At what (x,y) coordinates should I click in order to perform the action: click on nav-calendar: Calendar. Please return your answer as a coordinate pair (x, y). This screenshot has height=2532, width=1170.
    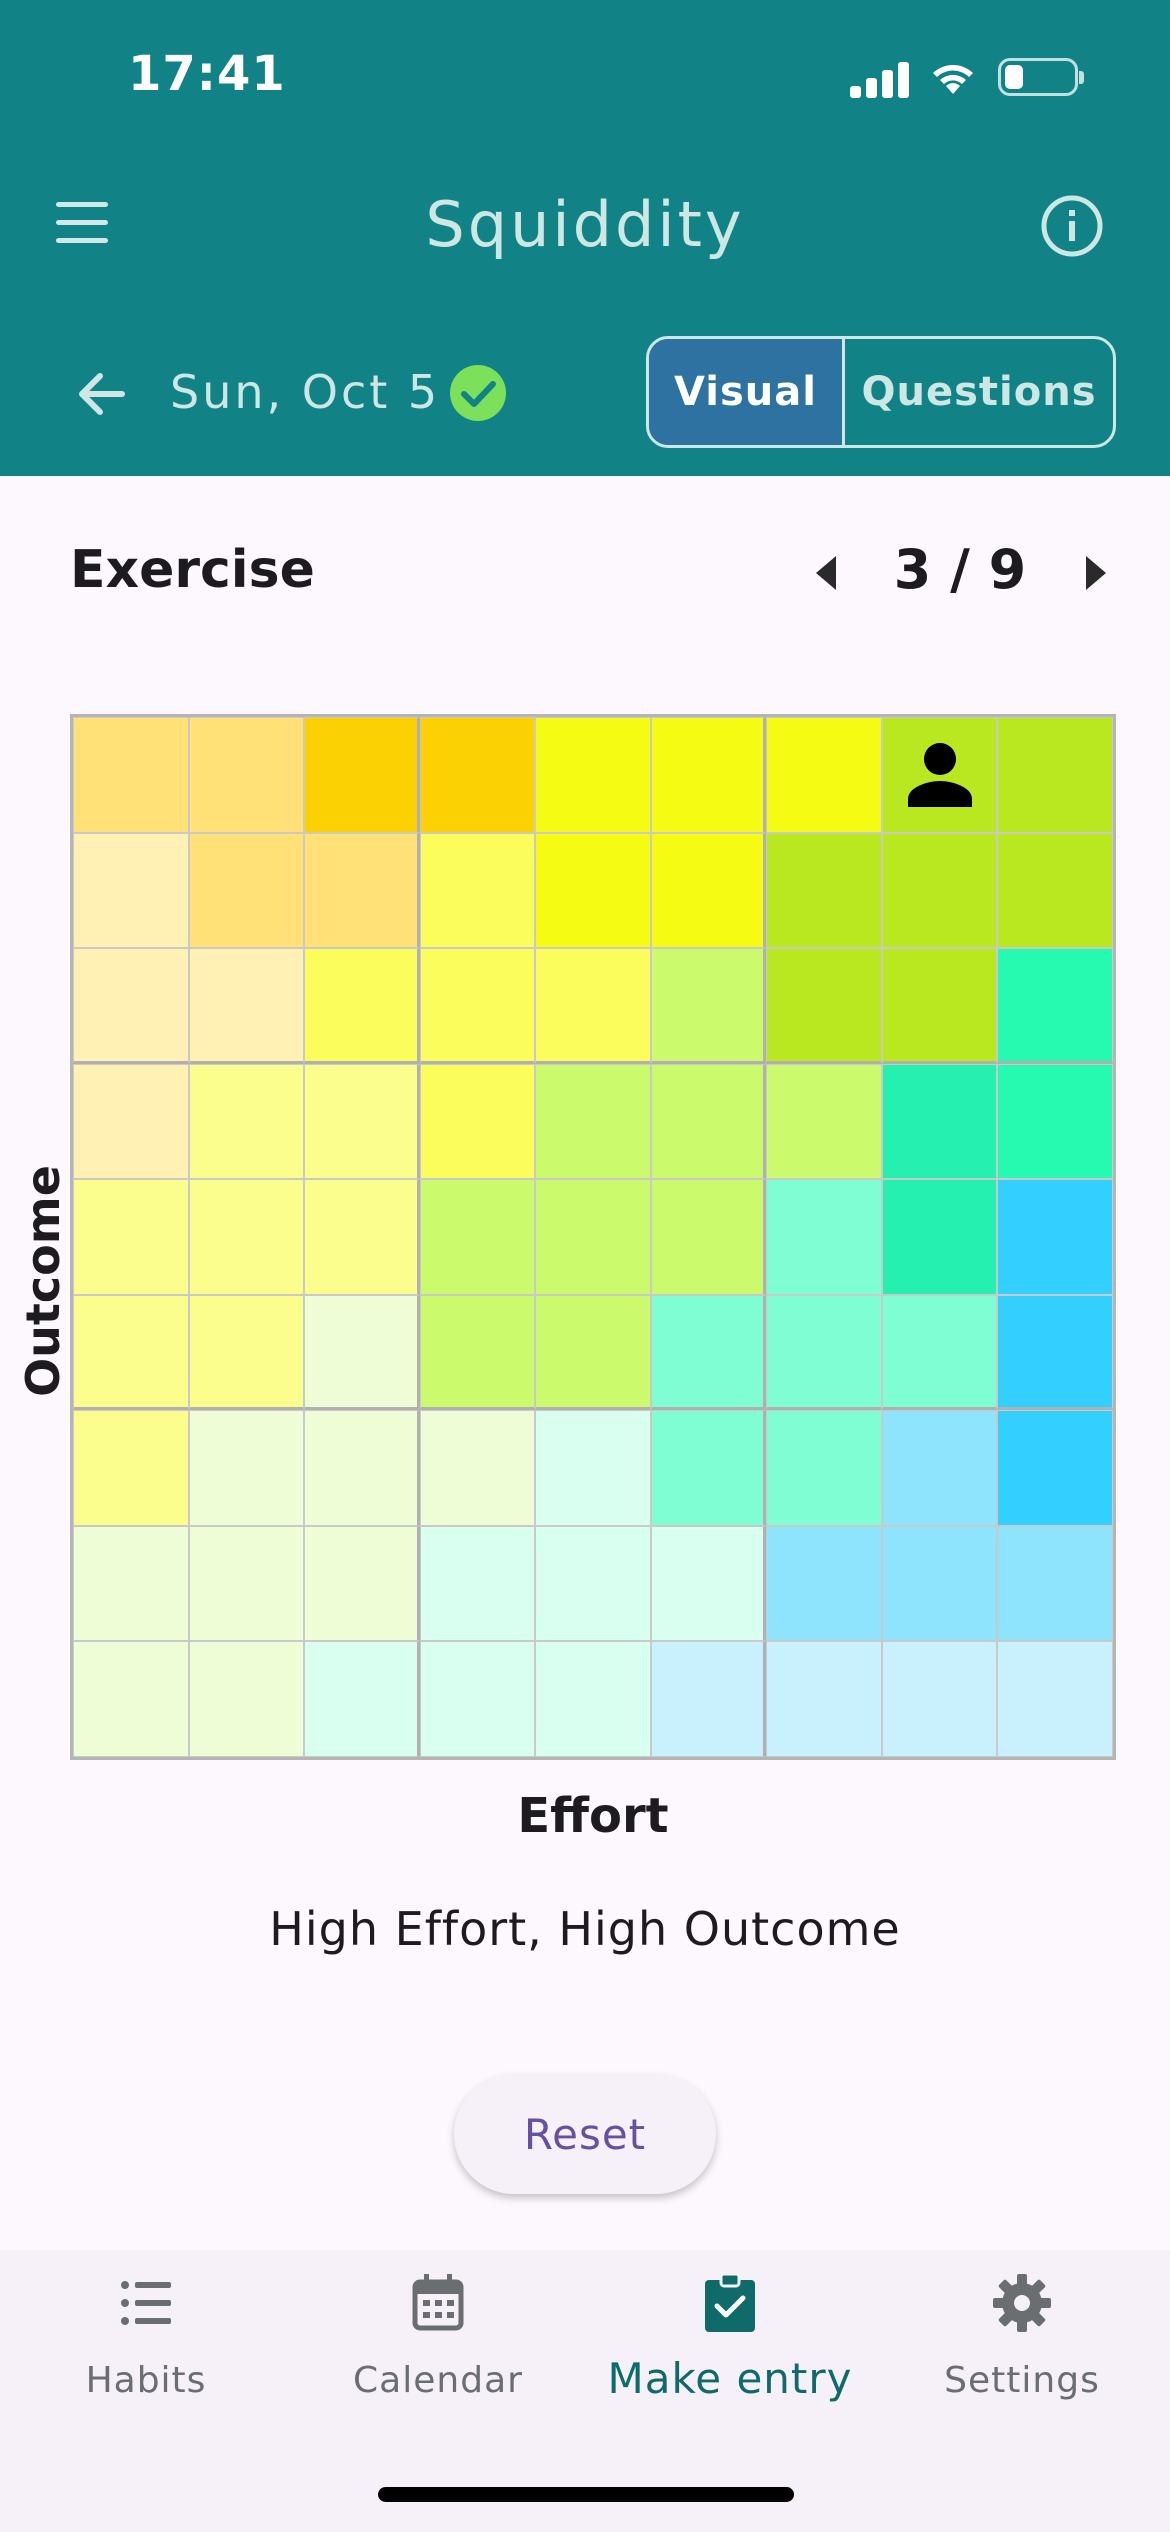
    Looking at the image, I should click on (438, 2335).